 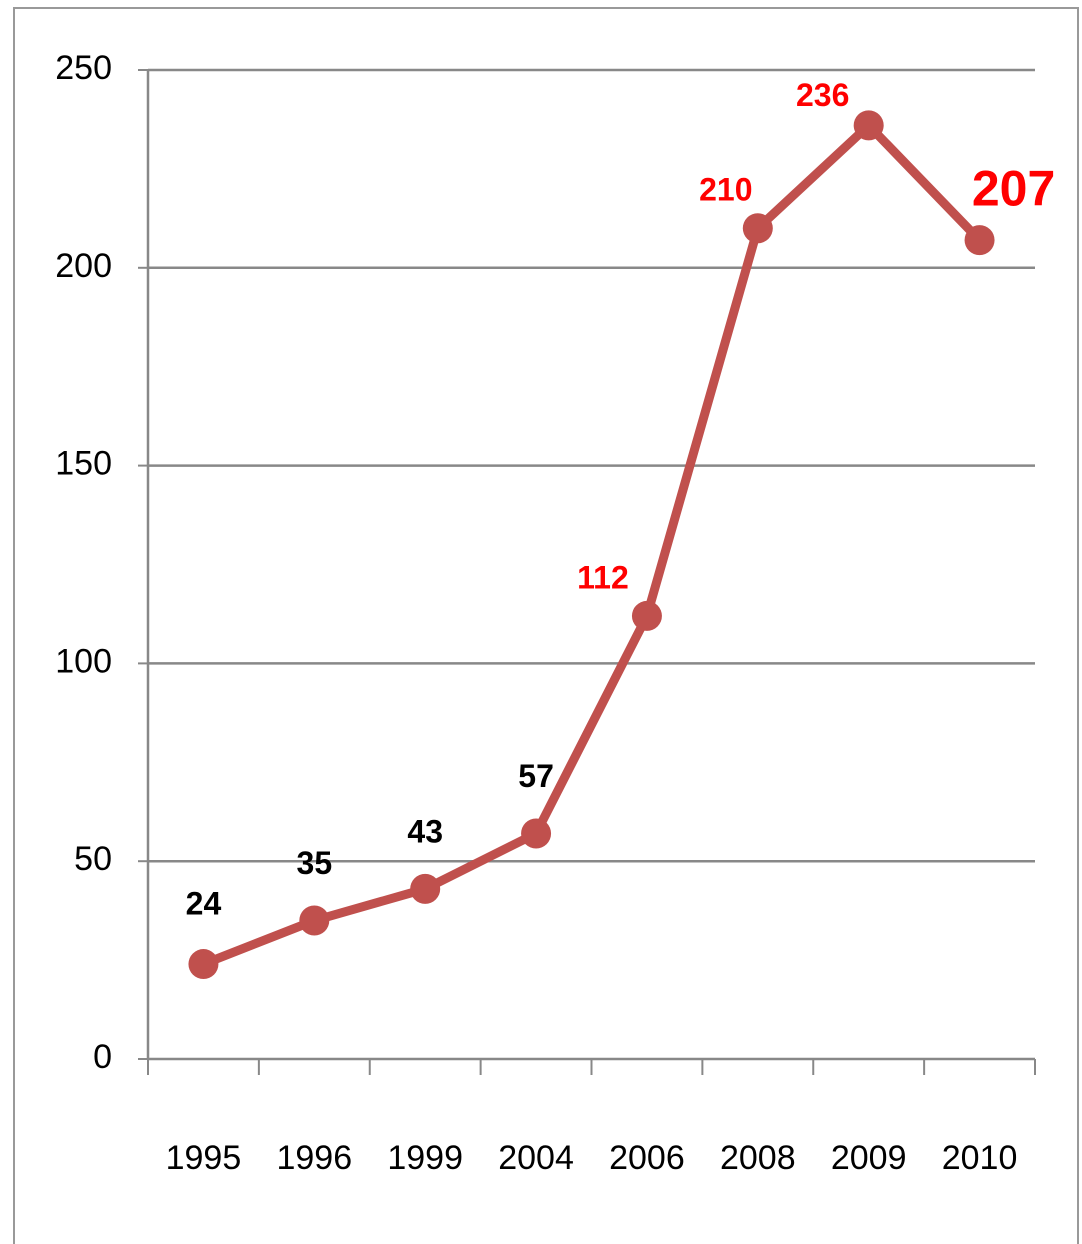 What do you see at coordinates (536, 1158) in the screenshot?
I see `x-tick-label: 2004` at bounding box center [536, 1158].